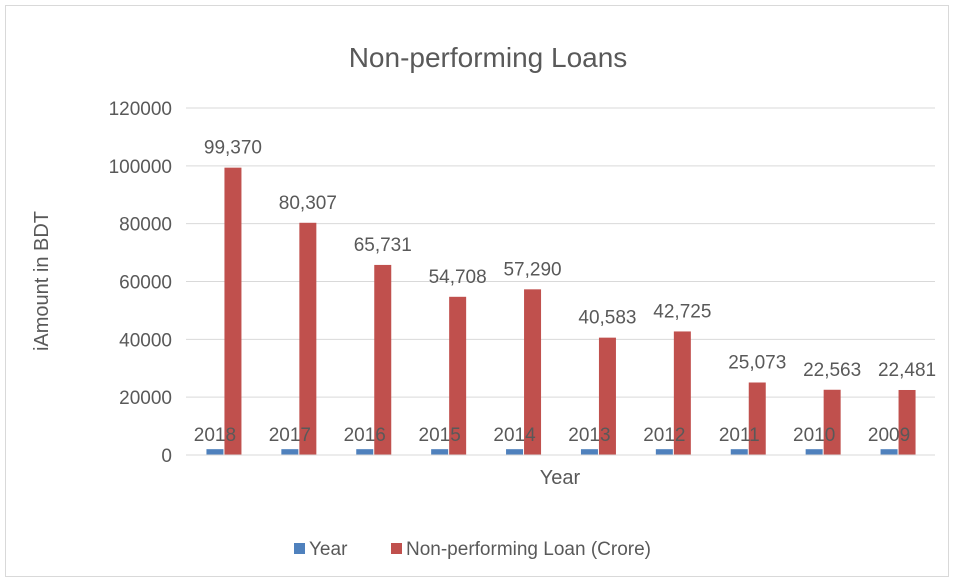  What do you see at coordinates (328, 549) in the screenshot?
I see `legend-label-year: Year` at bounding box center [328, 549].